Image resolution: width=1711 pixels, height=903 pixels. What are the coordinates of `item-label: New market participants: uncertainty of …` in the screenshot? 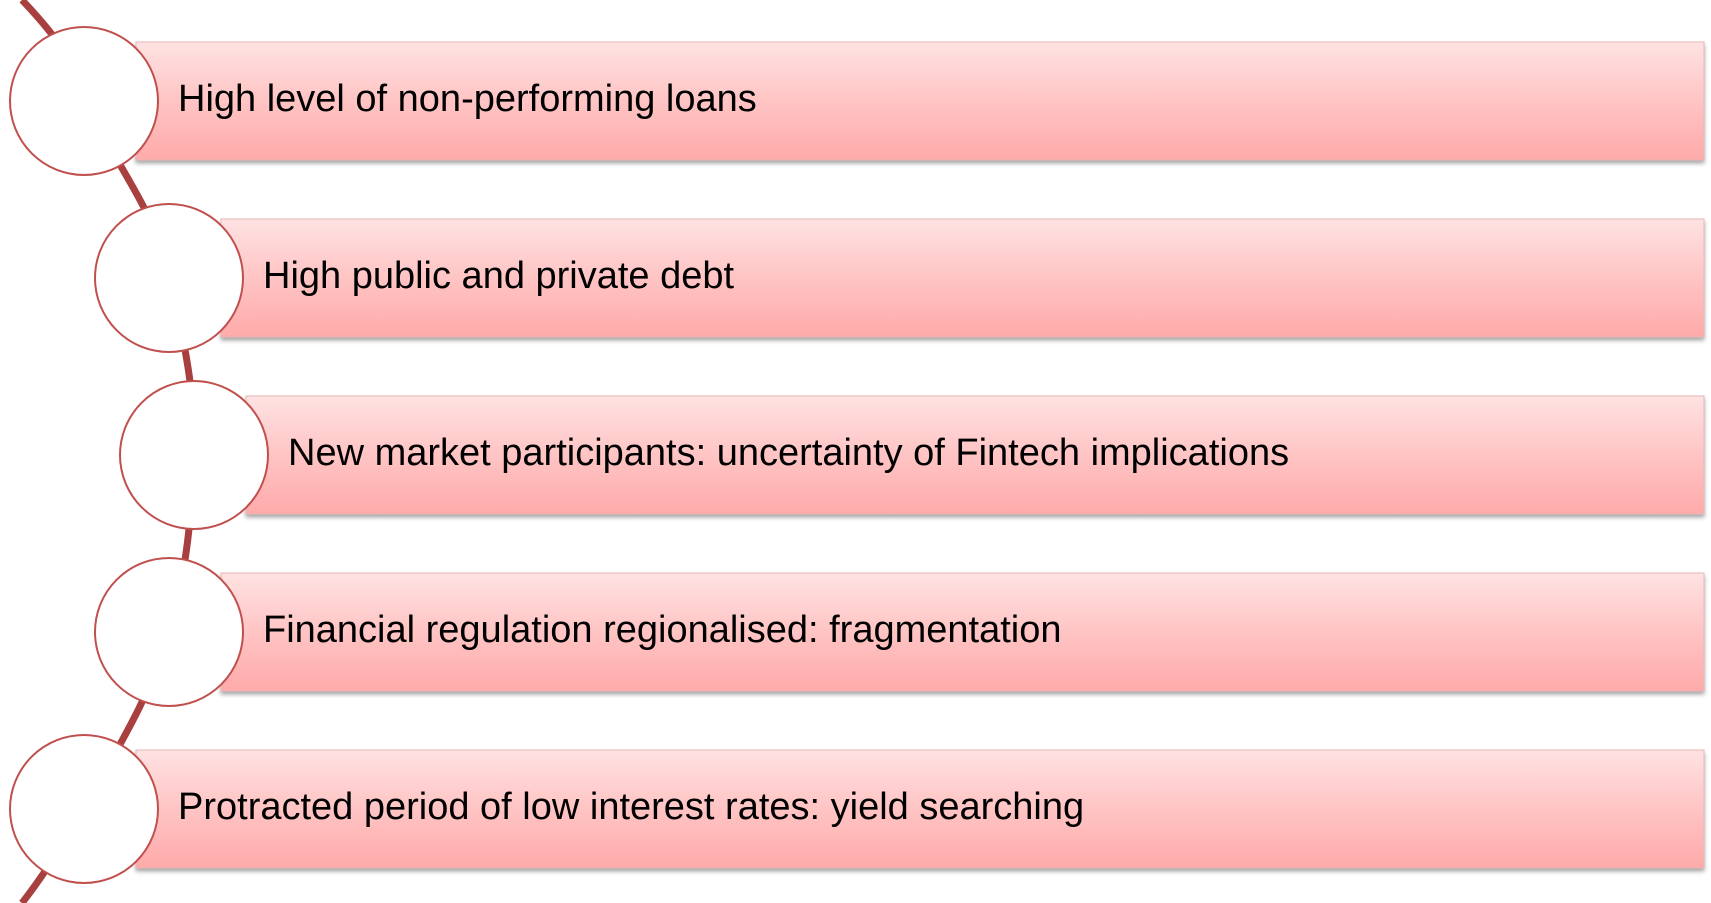 It's located at (788, 453).